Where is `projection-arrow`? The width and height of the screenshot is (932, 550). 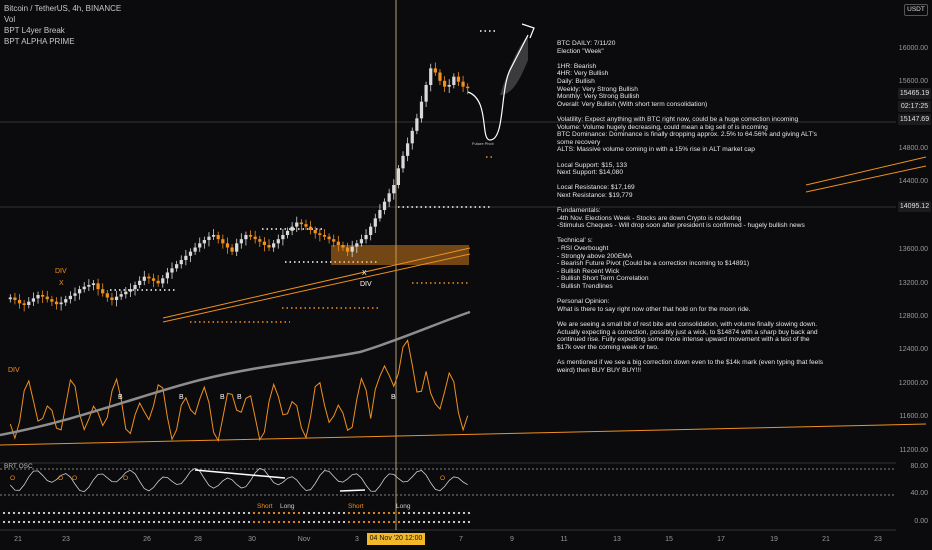
projection-arrow is located at coordinates (528, 31).